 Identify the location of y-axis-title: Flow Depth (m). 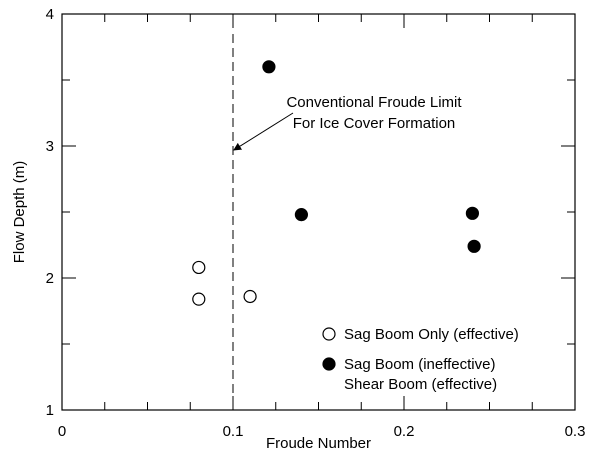
(19, 212).